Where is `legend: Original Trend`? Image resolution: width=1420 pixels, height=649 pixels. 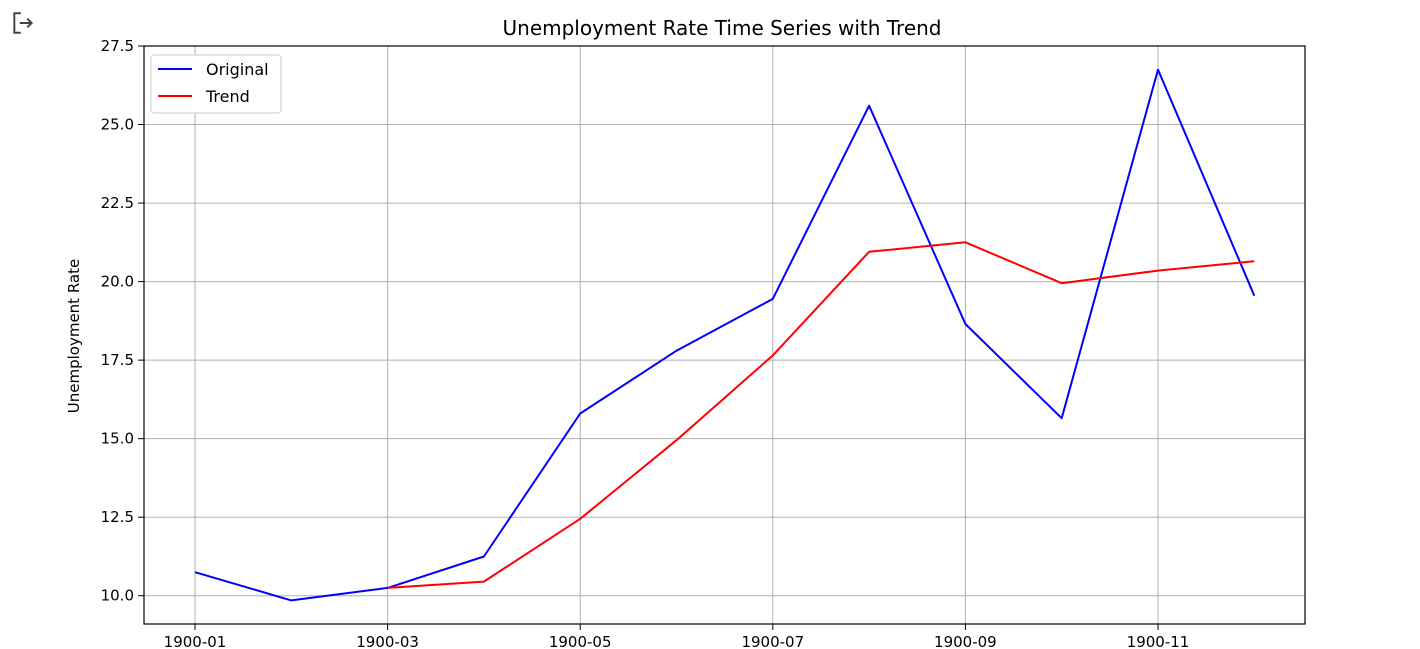 legend: Original Trend is located at coordinates (216, 84).